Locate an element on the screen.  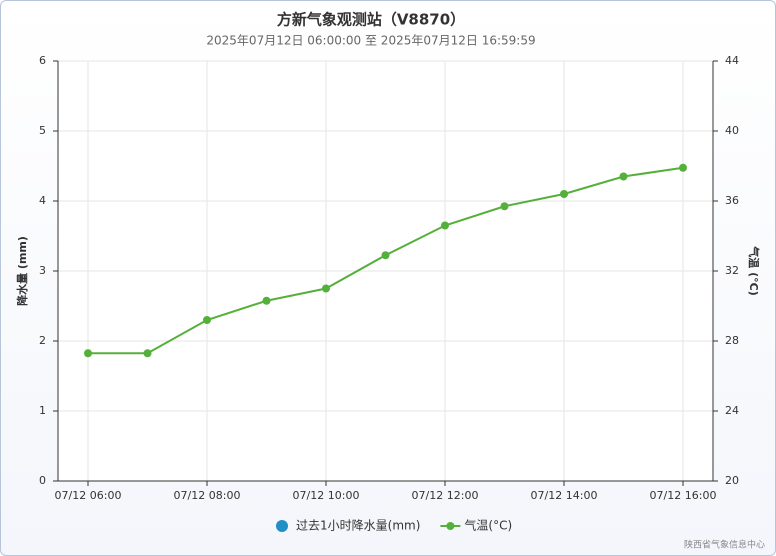
x-tick-label: 07/12 10:00 is located at coordinates (326, 495).